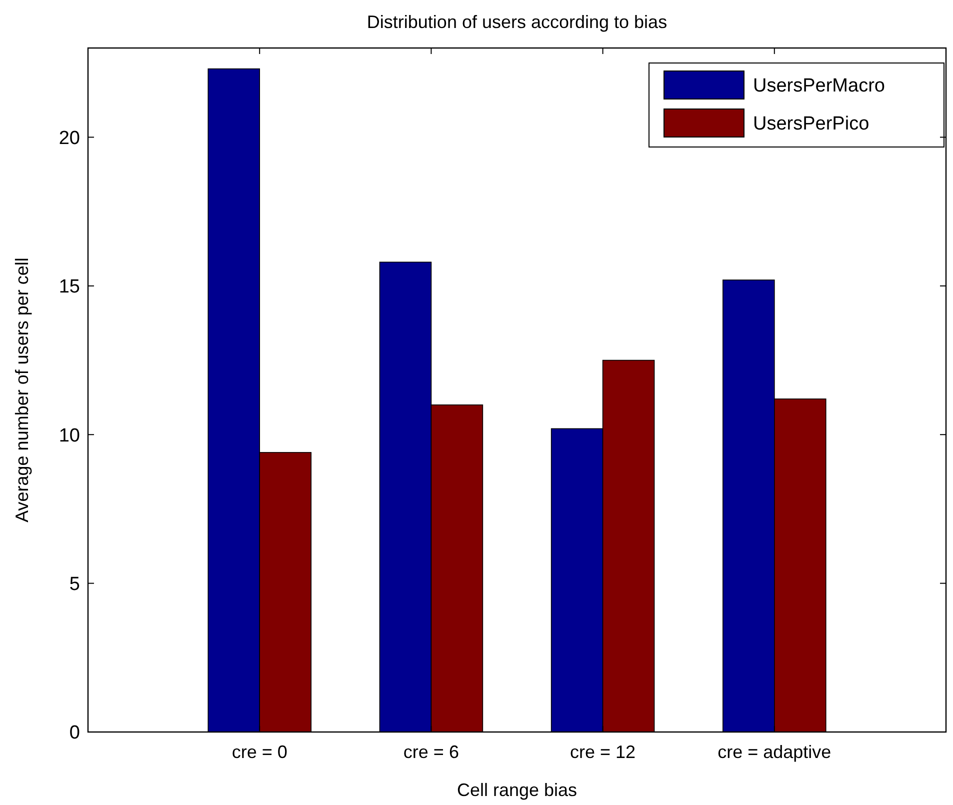 Image resolution: width=953 pixels, height=805 pixels. I want to click on legend-label: UsersPerPico, so click(811, 124).